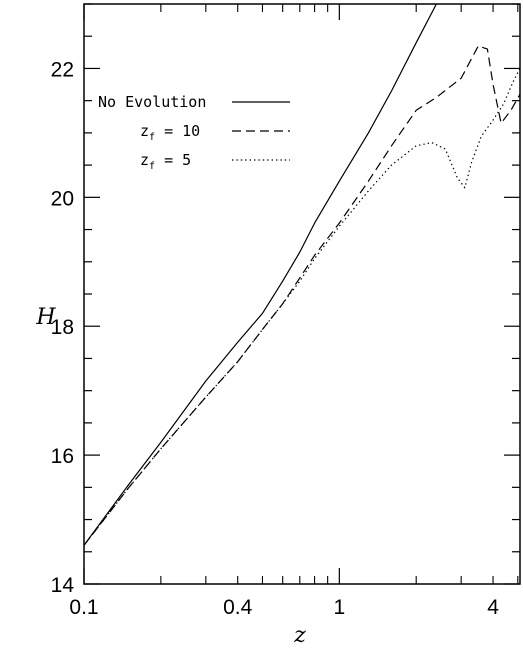 The width and height of the screenshot is (523, 653). What do you see at coordinates (238, 607) in the screenshot?
I see `x-tick-label: 0.4` at bounding box center [238, 607].